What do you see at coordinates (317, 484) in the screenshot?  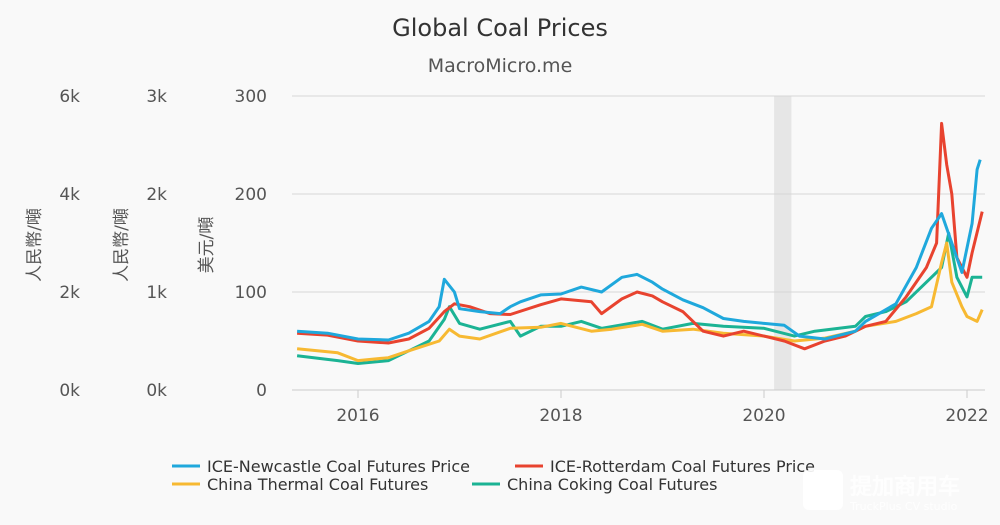 I see `legend-item-label: China Thermal Coal Futures` at bounding box center [317, 484].